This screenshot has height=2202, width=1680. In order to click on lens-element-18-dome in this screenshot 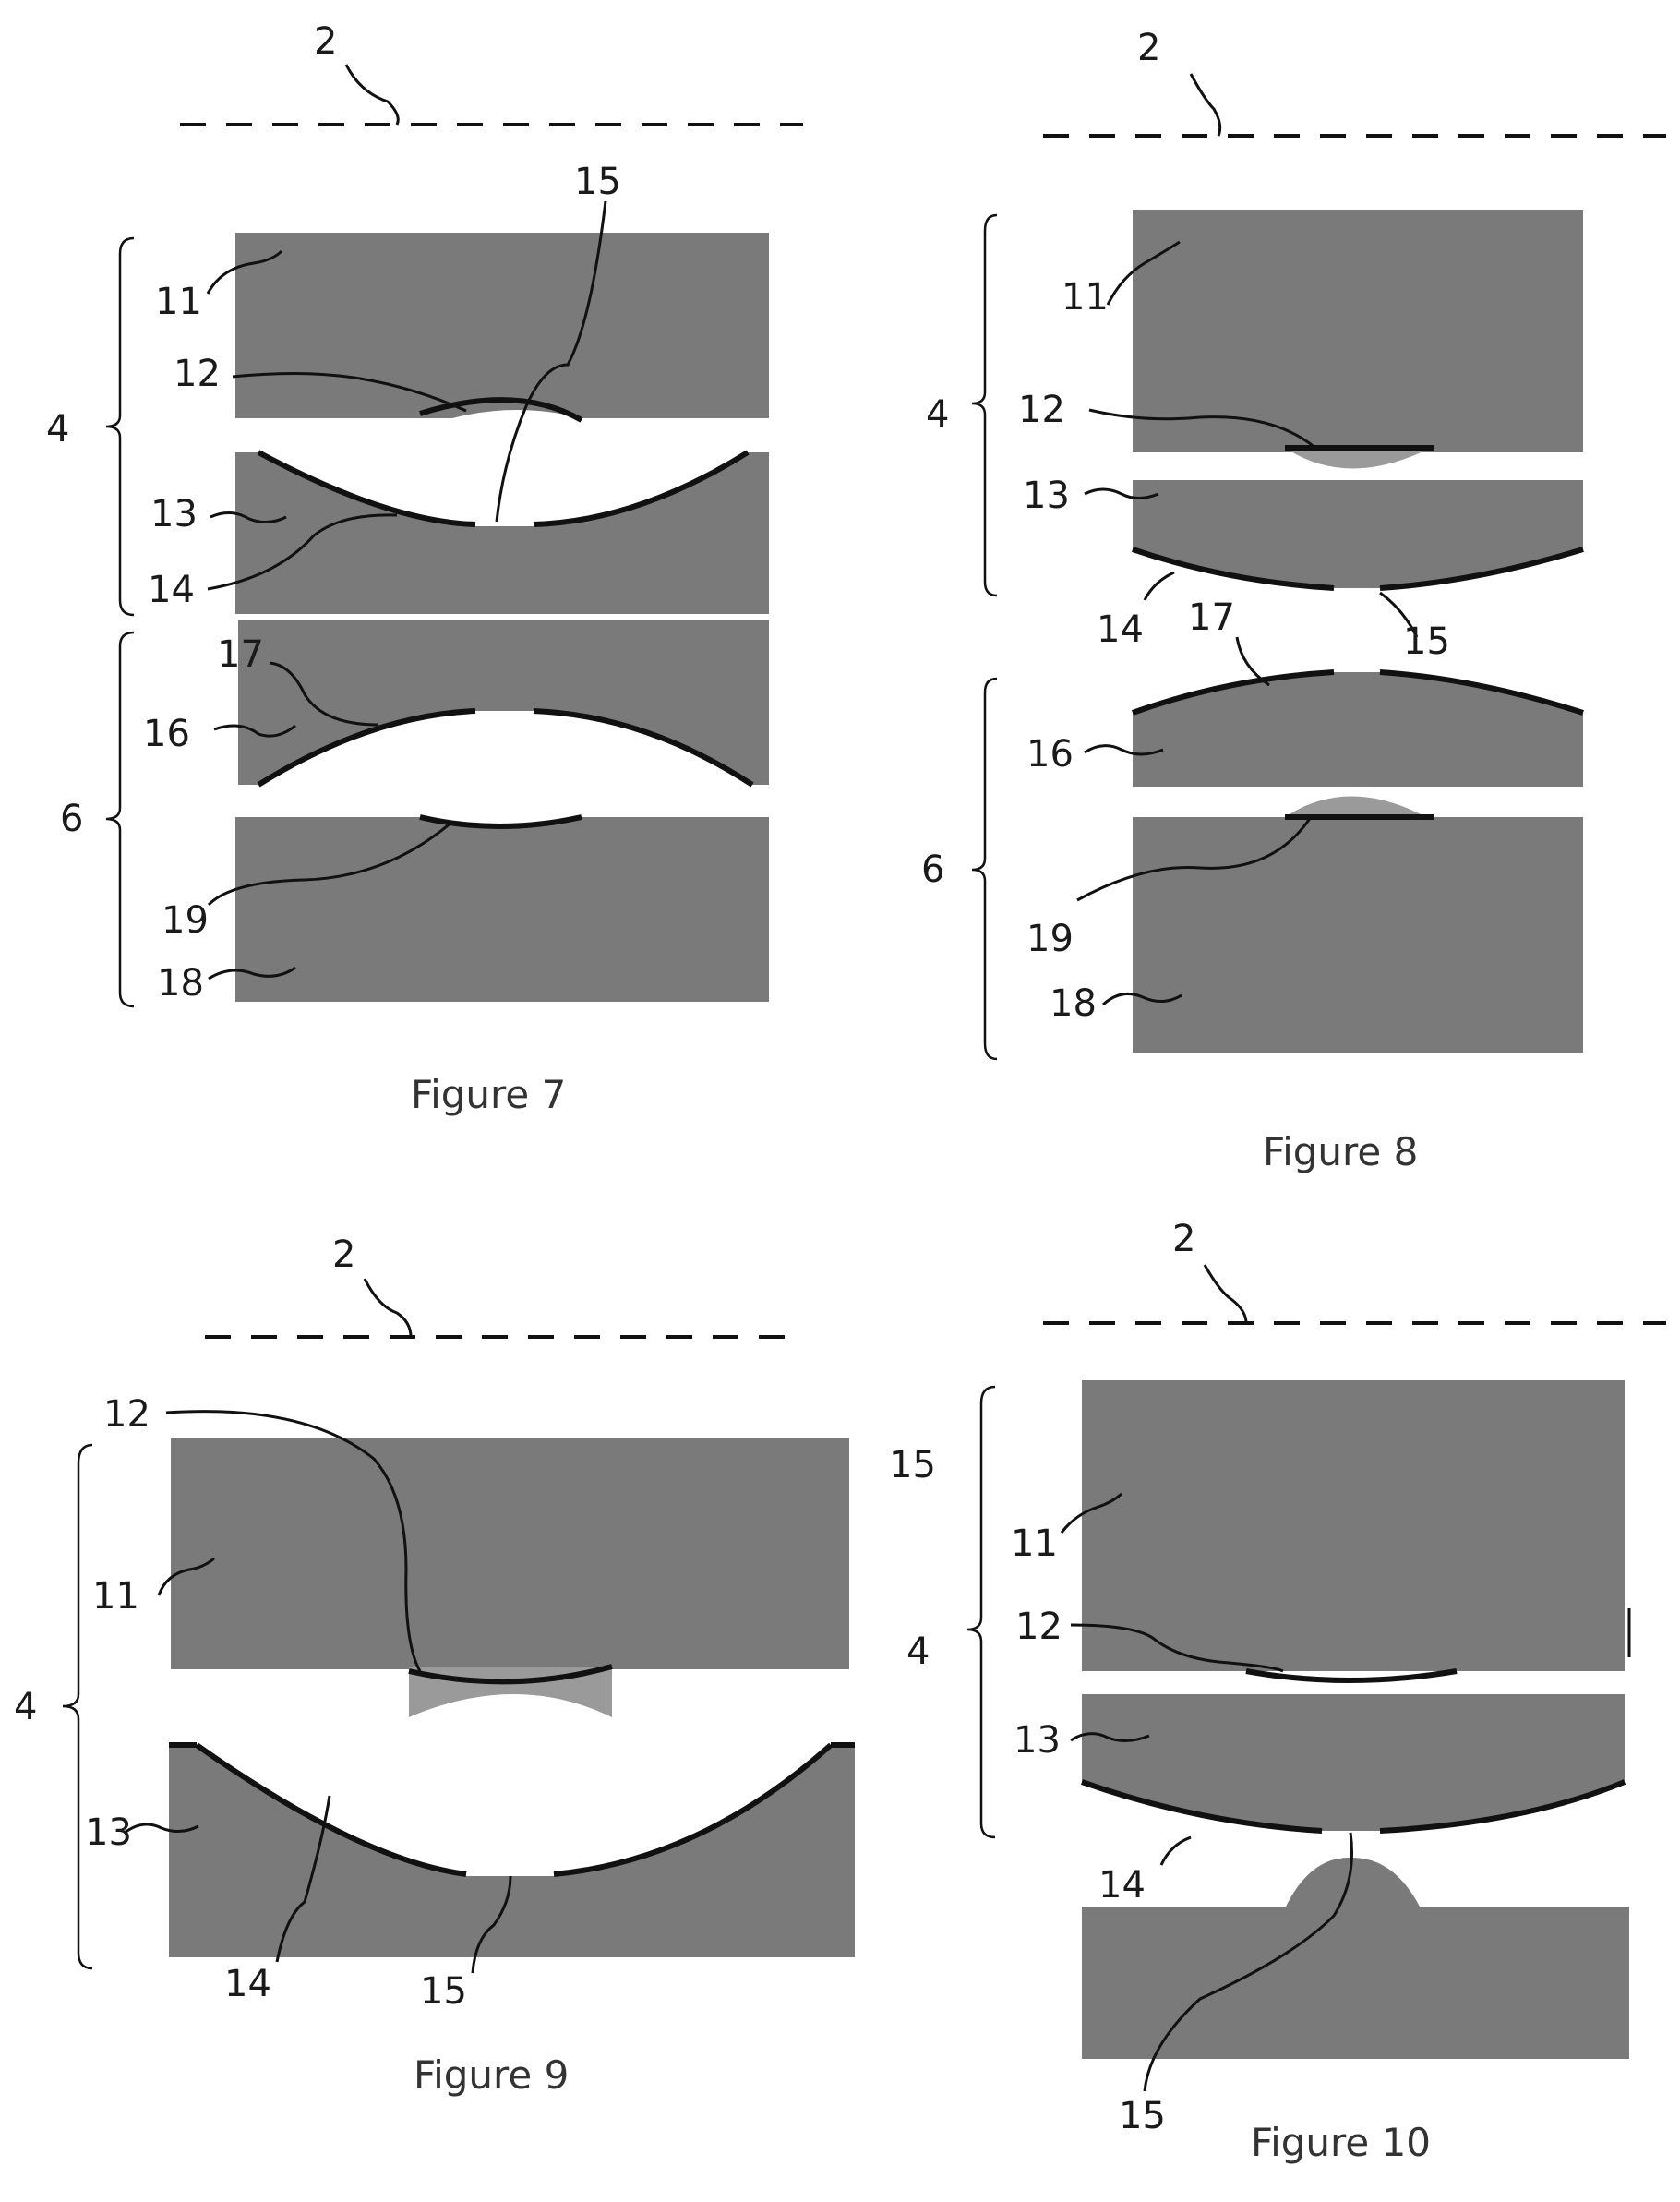, I will do `click(1355, 1958)`.